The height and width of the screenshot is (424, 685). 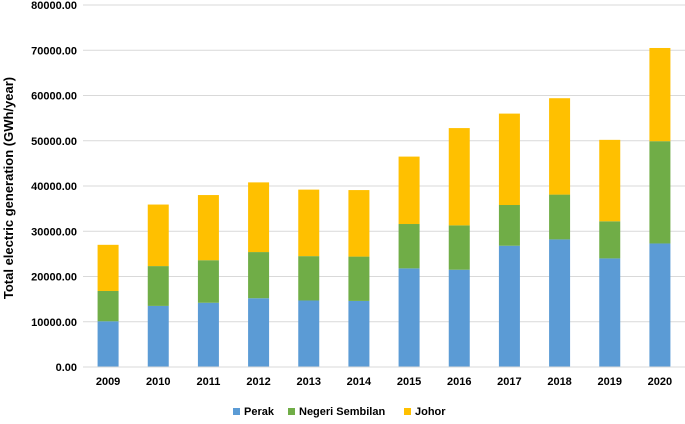 What do you see at coordinates (660, 382) in the screenshot?
I see `x-tick-label: 2020` at bounding box center [660, 382].